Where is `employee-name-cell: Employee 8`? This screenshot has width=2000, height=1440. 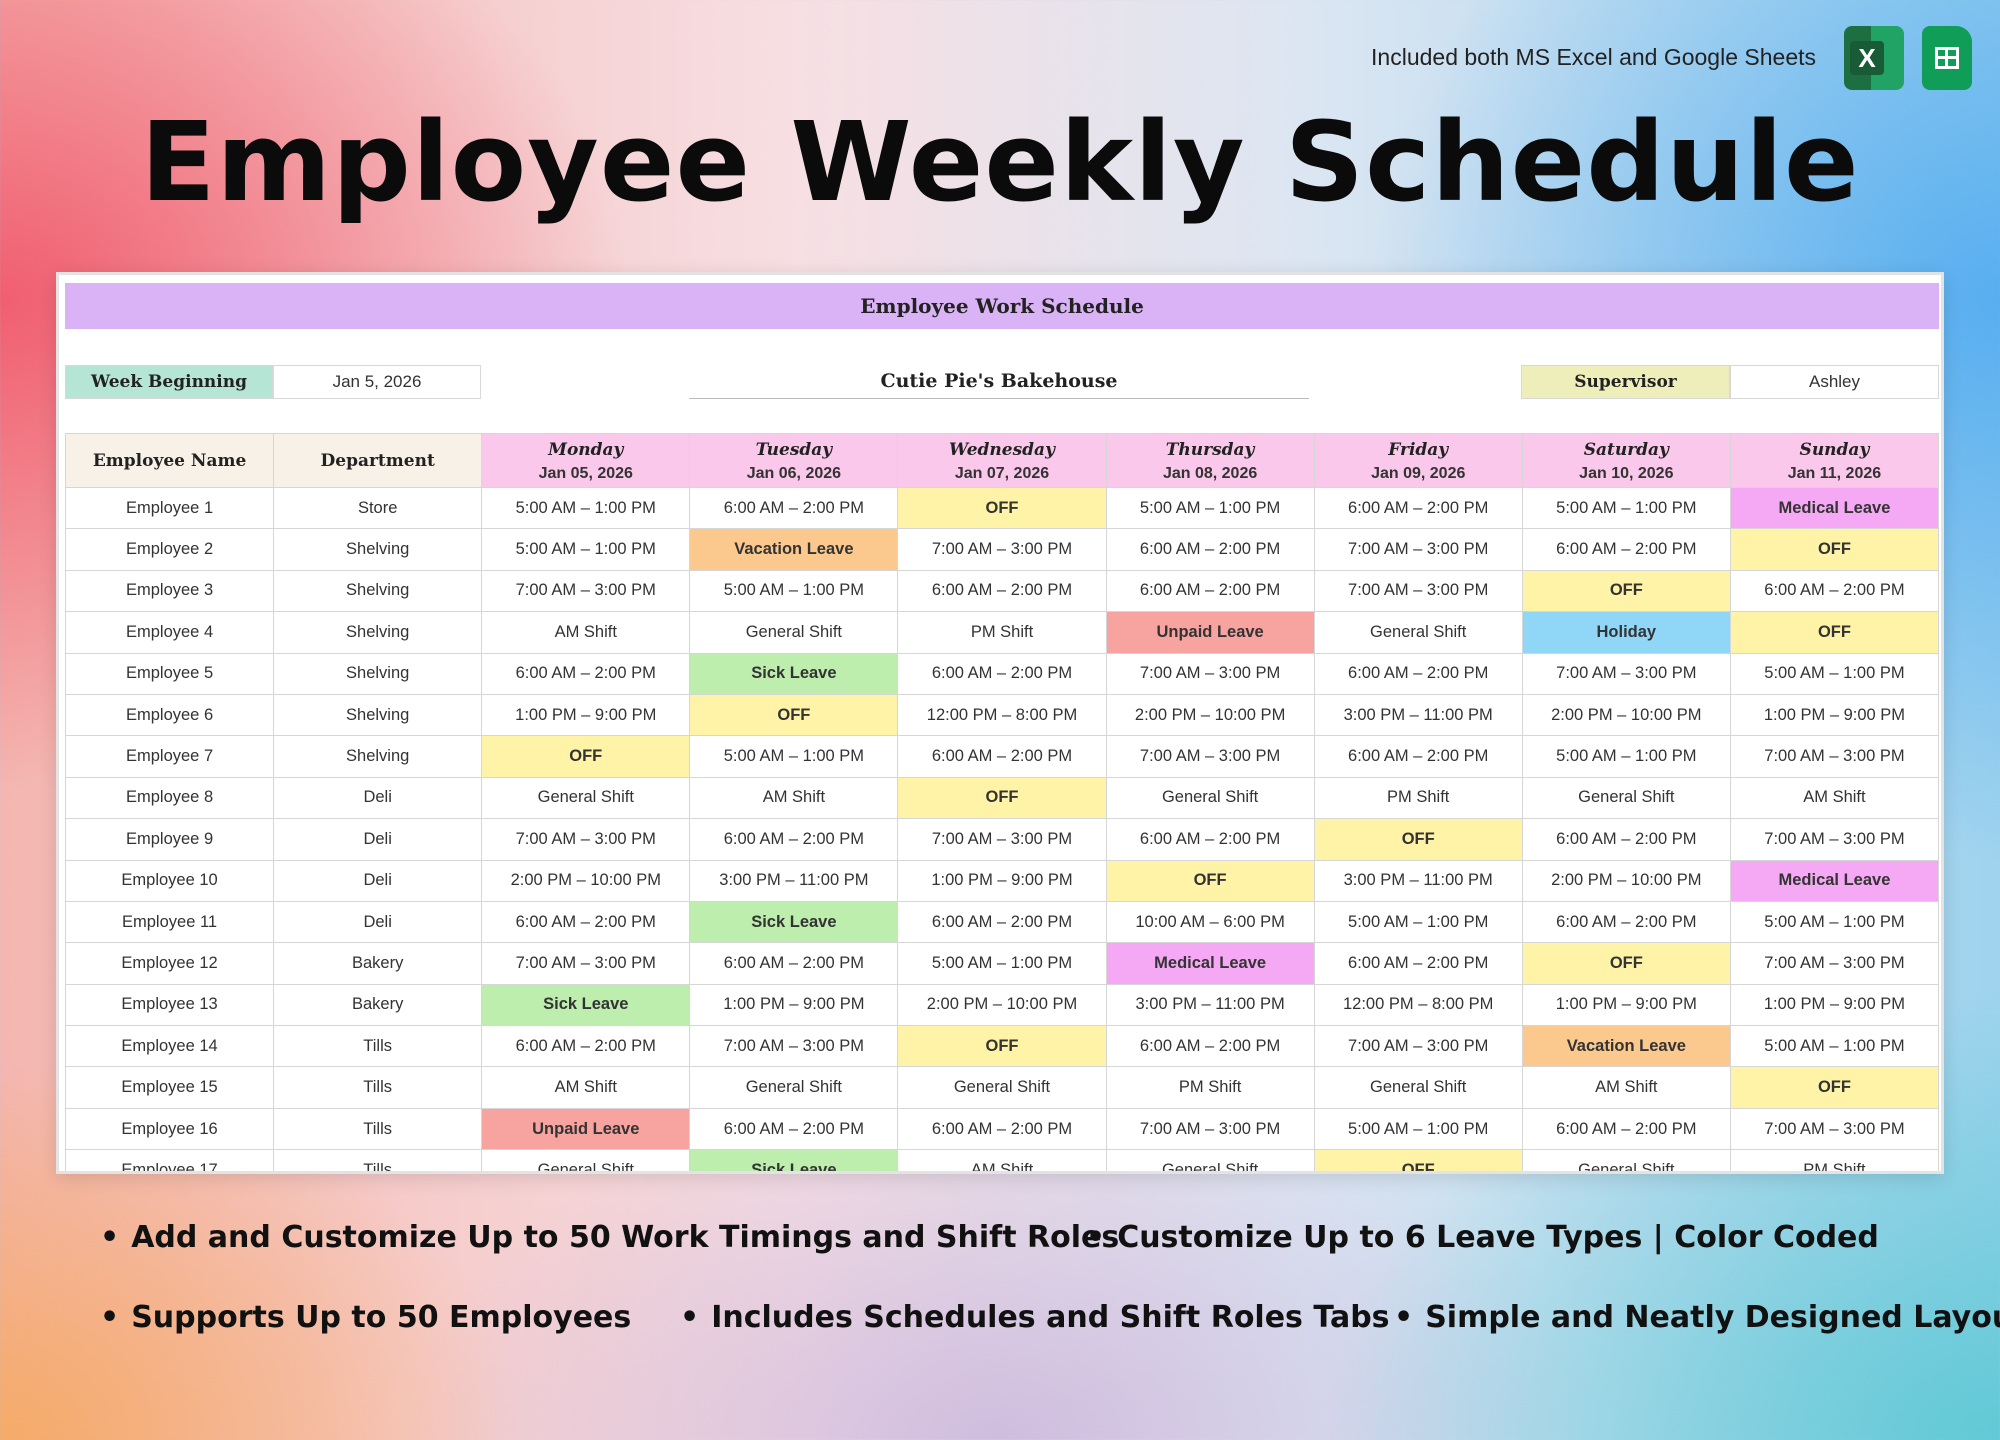
employee-name-cell: Employee 8 is located at coordinates (169, 798).